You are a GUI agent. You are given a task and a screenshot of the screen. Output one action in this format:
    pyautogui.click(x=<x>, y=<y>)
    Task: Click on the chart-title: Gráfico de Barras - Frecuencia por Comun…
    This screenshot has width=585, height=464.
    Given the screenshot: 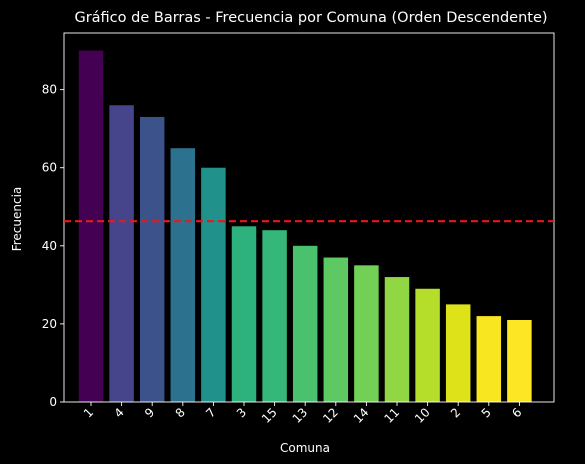 What is the action you would take?
    pyautogui.click(x=310, y=18)
    